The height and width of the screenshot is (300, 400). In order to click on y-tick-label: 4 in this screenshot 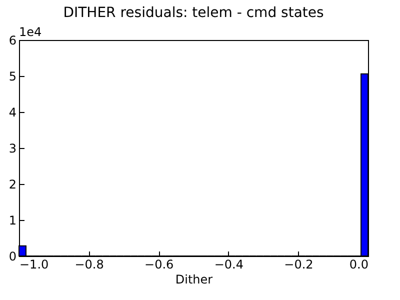, I will do `click(12, 113)`.